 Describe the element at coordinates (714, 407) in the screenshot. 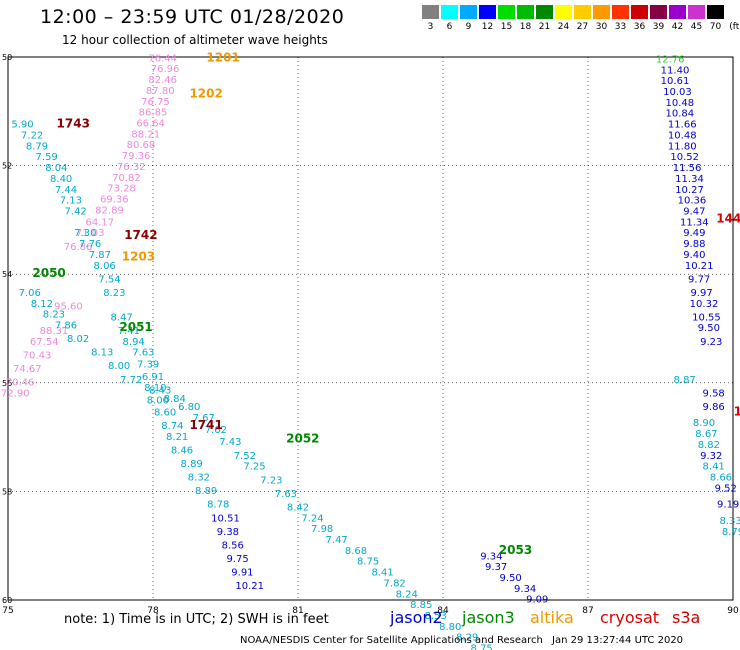

I see `wave-height-value: 9.86` at that location.